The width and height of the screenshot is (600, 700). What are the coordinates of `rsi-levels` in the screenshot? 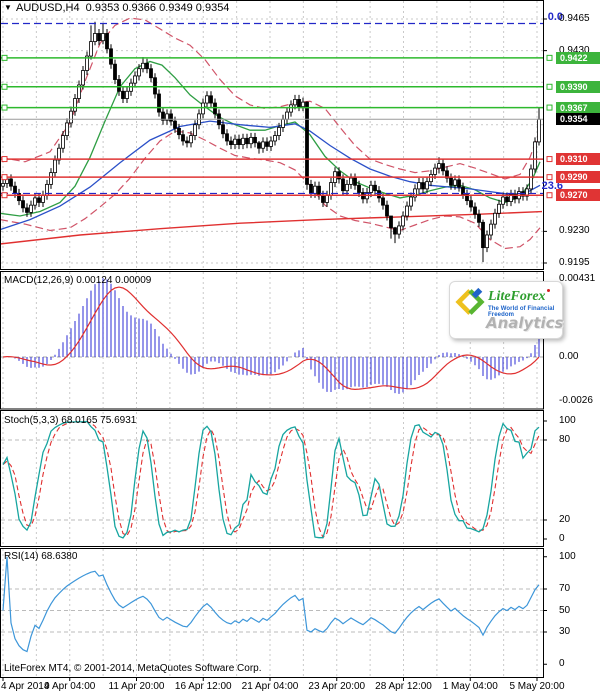 It's located at (274, 610).